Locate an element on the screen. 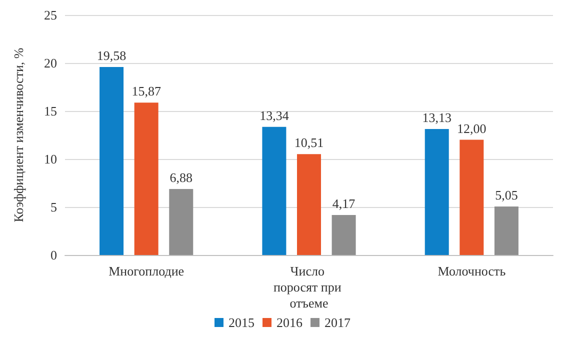  y-tick-label: 15 is located at coordinates (50, 111).